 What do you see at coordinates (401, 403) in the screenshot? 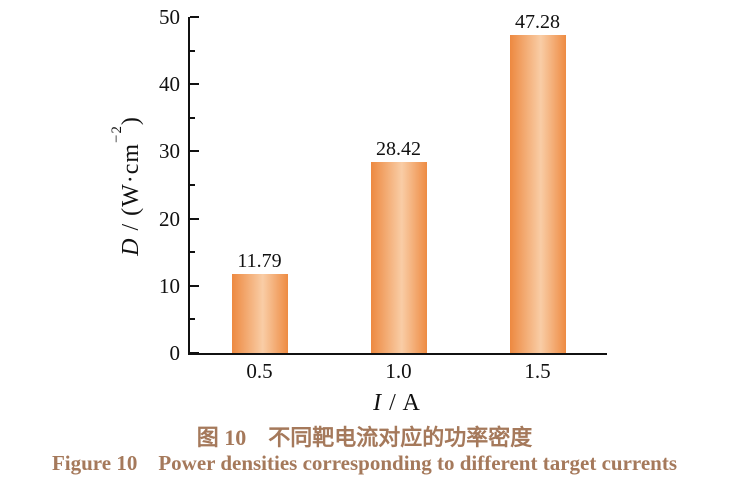
I see `x-axis-unit-text: / A` at bounding box center [401, 403].